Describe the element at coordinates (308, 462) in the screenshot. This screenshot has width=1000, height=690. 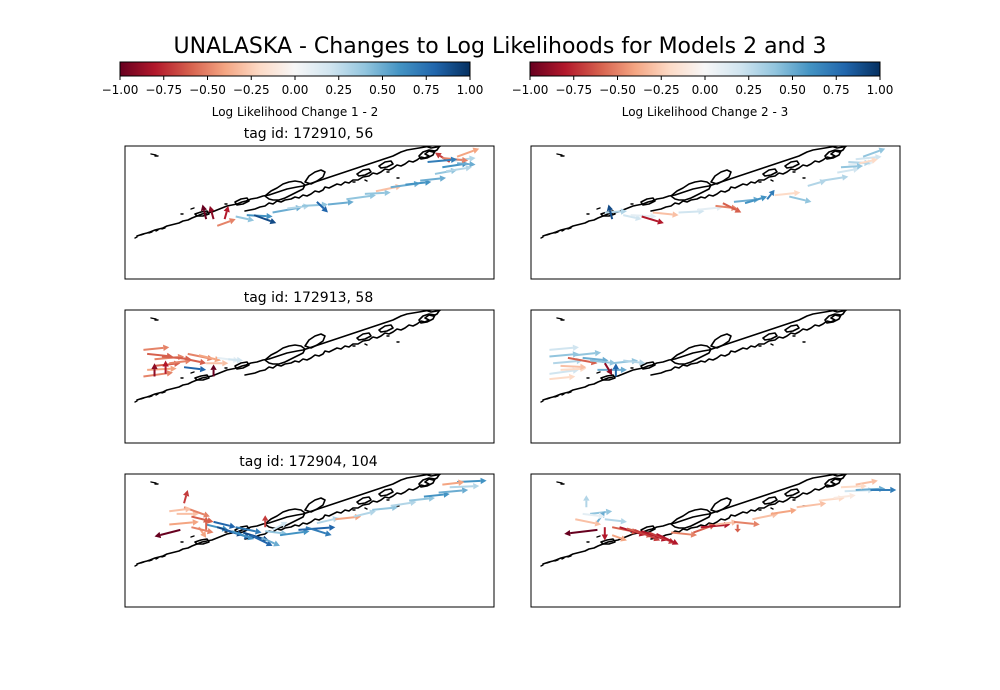
I see `panel-title: tag id: 172904, 104` at that location.